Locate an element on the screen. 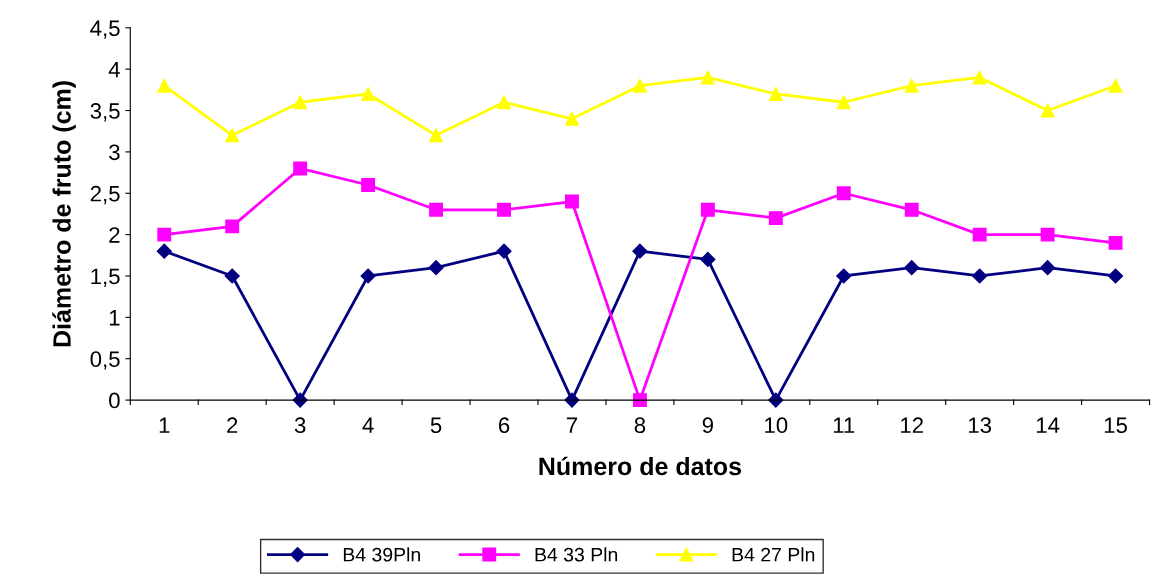 The height and width of the screenshot is (579, 1153). legend-label: B4 33 Pln is located at coordinates (576, 554).